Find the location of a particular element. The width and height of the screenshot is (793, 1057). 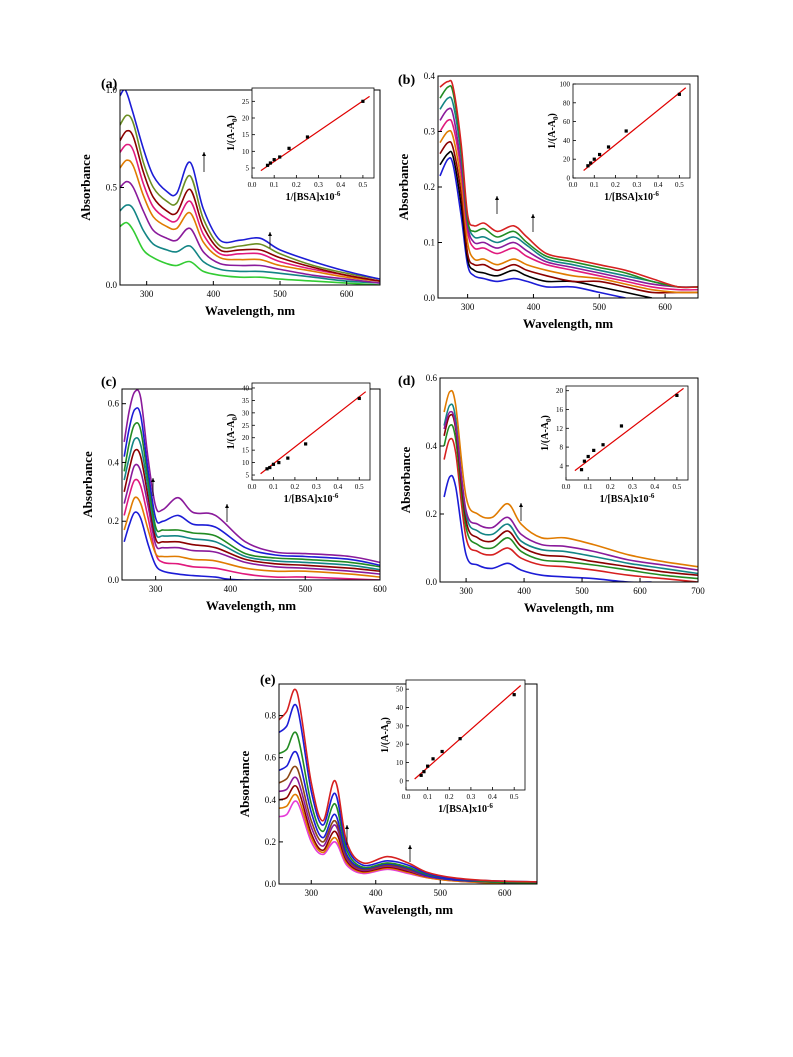

y-tick-label: 0.2 is located at coordinates (113, 521).